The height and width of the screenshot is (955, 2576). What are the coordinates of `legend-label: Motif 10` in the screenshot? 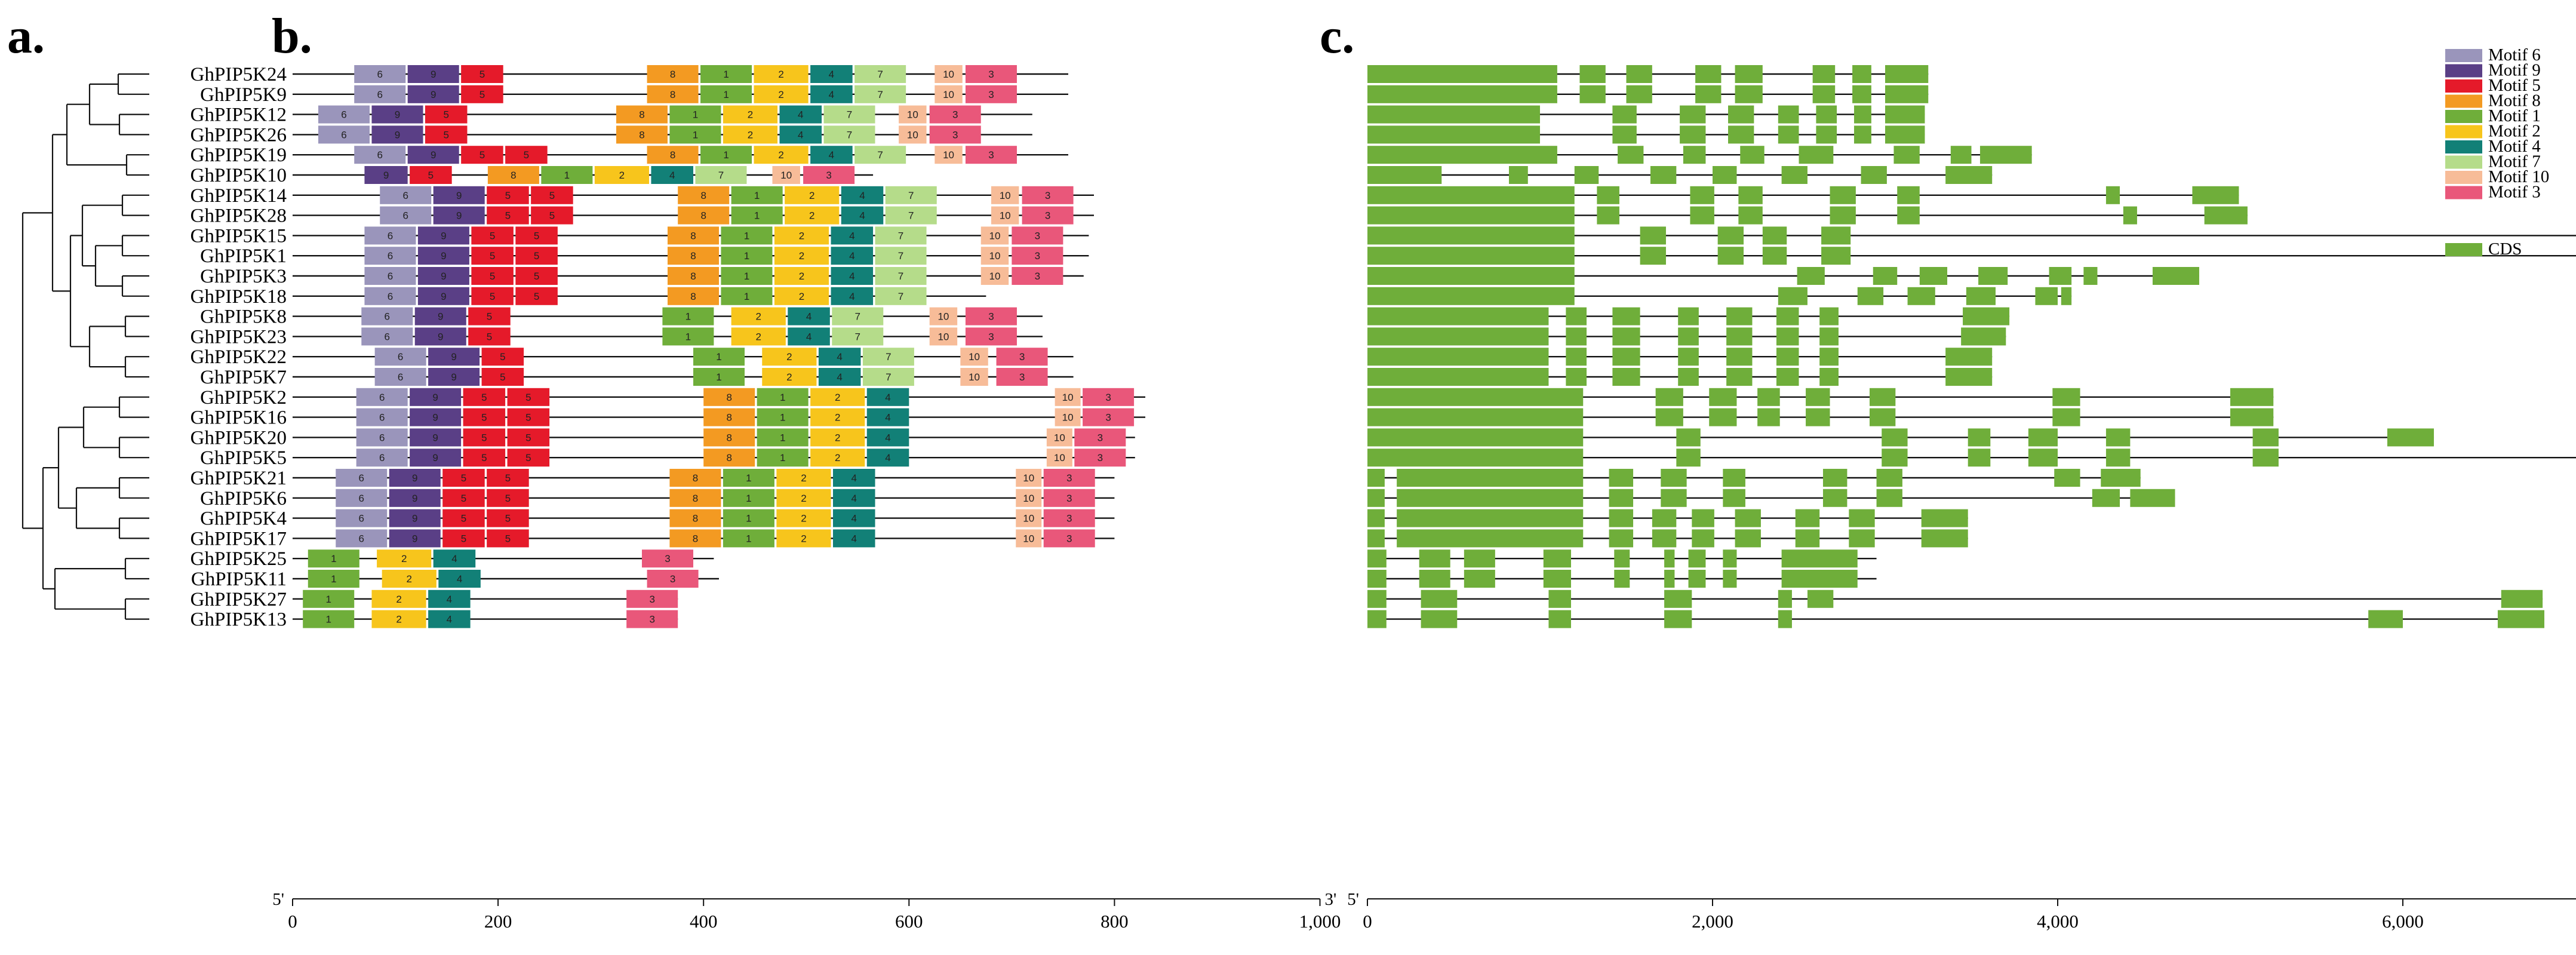 It's located at (2519, 176).